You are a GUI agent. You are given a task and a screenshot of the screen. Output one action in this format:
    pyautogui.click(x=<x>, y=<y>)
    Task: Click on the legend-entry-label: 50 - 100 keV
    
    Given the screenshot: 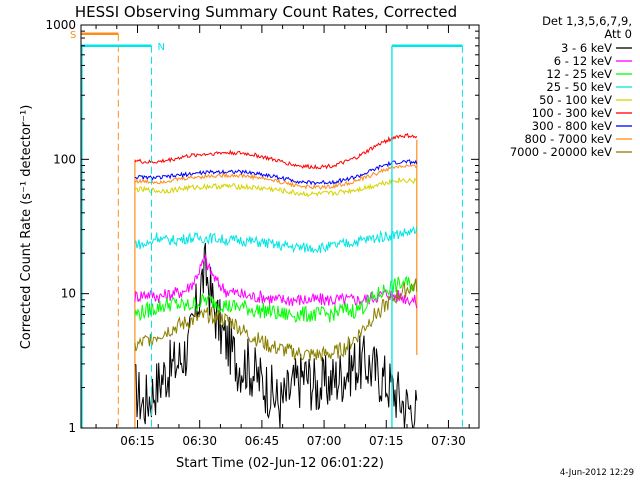 What is the action you would take?
    pyautogui.click(x=575, y=100)
    